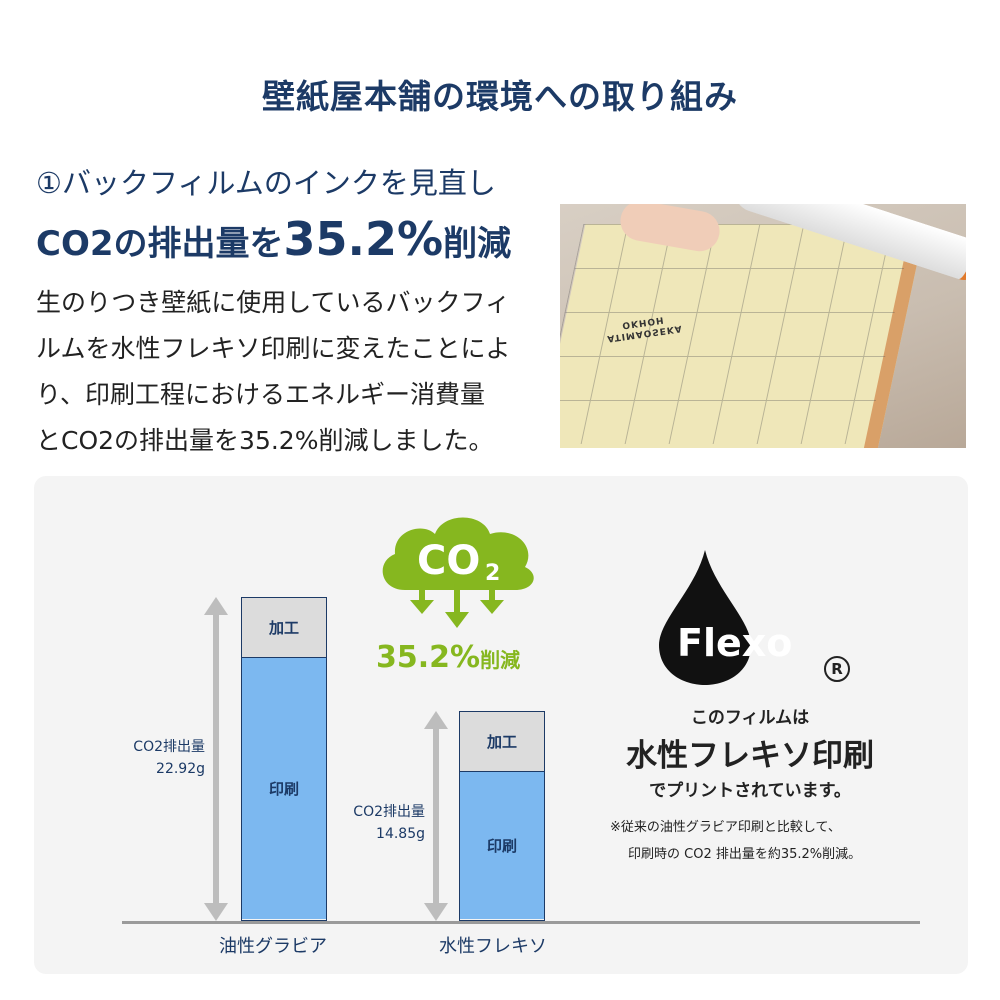 The width and height of the screenshot is (1000, 1000). What do you see at coordinates (370, 823) in the screenshot?
I see `co2-value-label: CO2排出量 14.85g` at bounding box center [370, 823].